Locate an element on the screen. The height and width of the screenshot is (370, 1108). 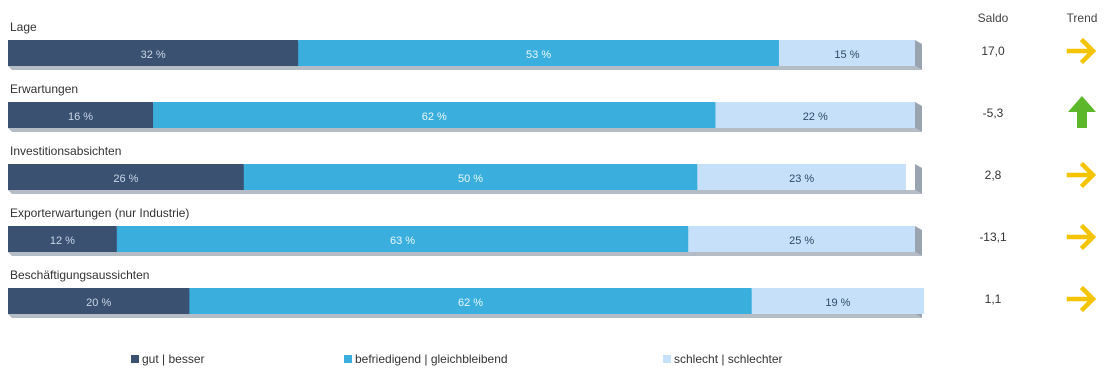
data-label: 25 % is located at coordinates (801, 241).